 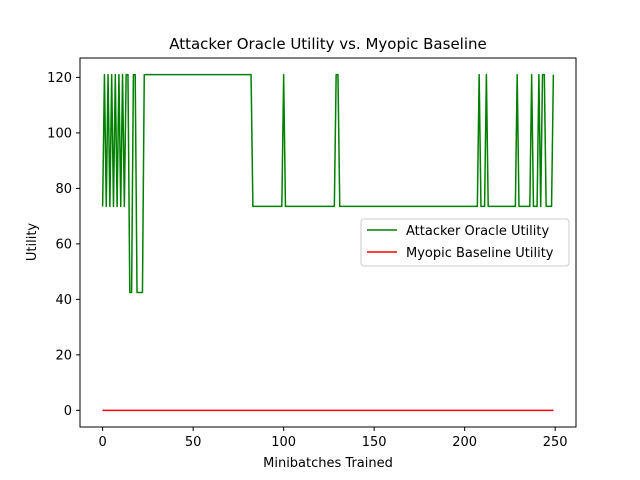 What do you see at coordinates (102, 442) in the screenshot?
I see `x-tick-label: 0` at bounding box center [102, 442].